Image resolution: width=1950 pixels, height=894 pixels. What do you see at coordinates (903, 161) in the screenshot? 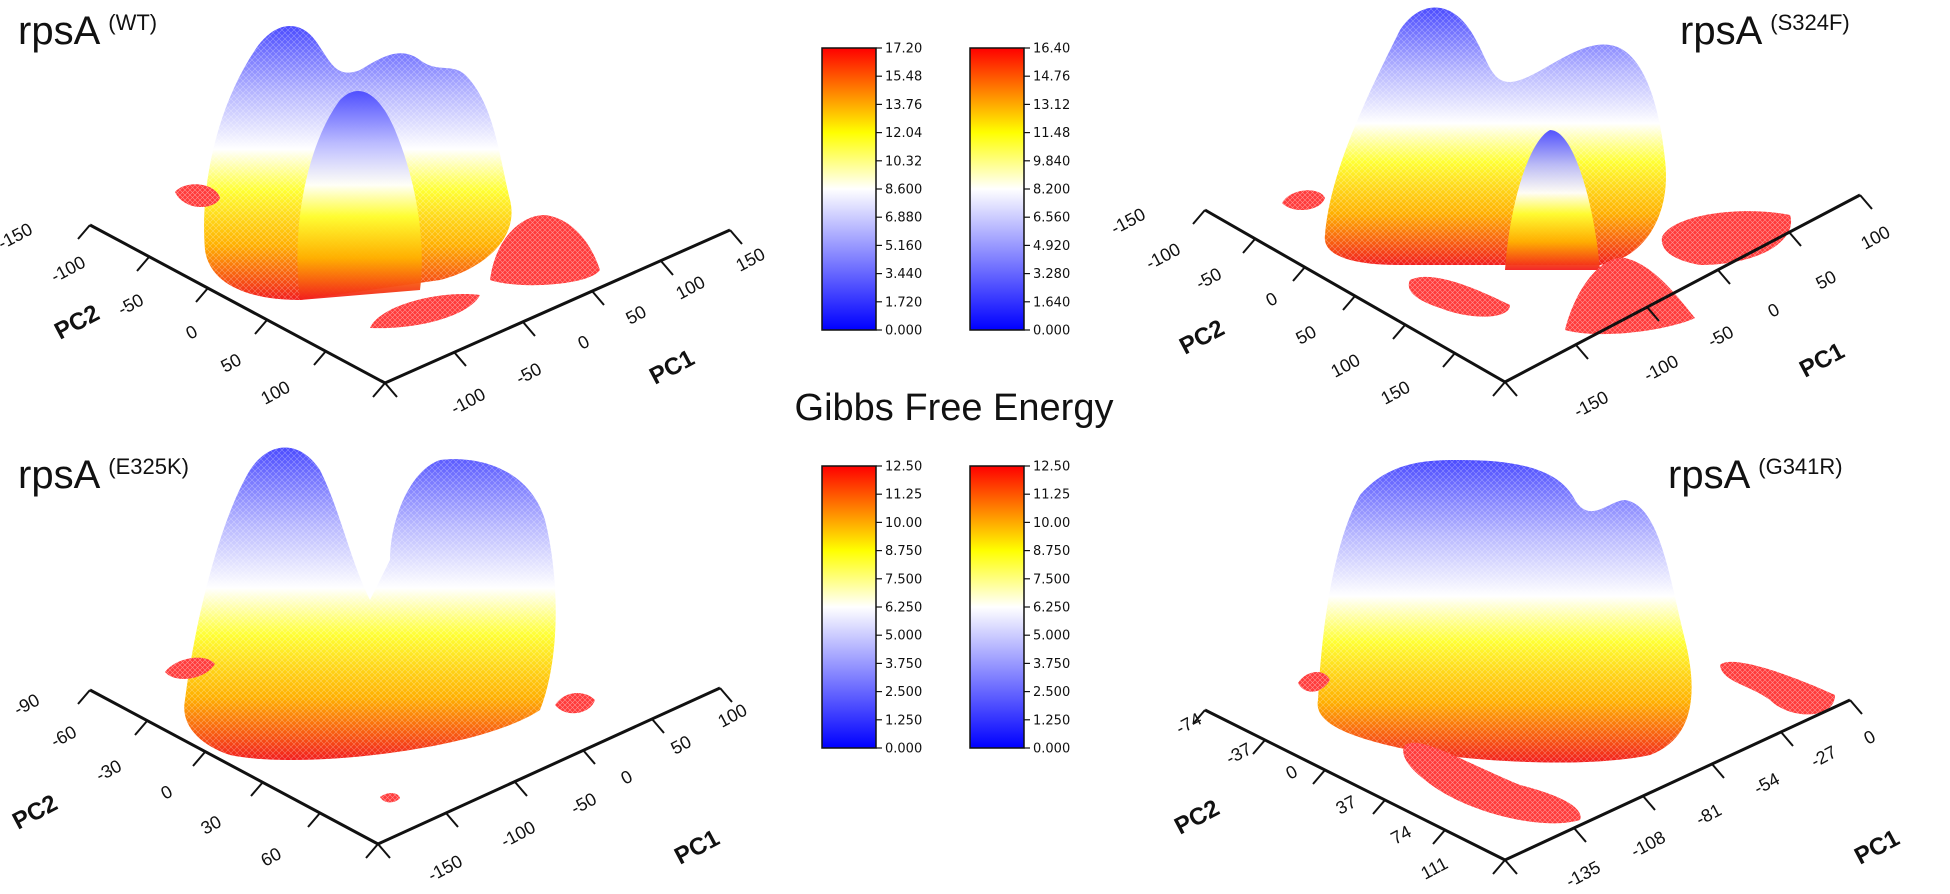
I see `colorbar-tick-label: 10.32` at bounding box center [903, 161].